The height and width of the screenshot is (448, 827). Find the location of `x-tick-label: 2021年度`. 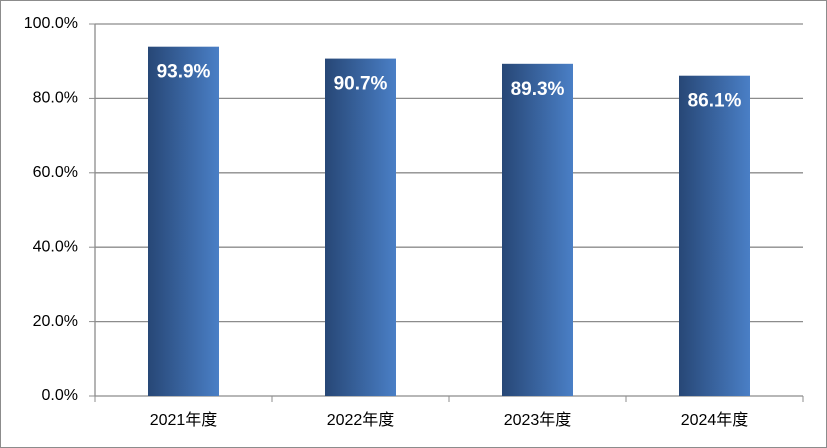

x-tick-label: 2021年度 is located at coordinates (184, 420).